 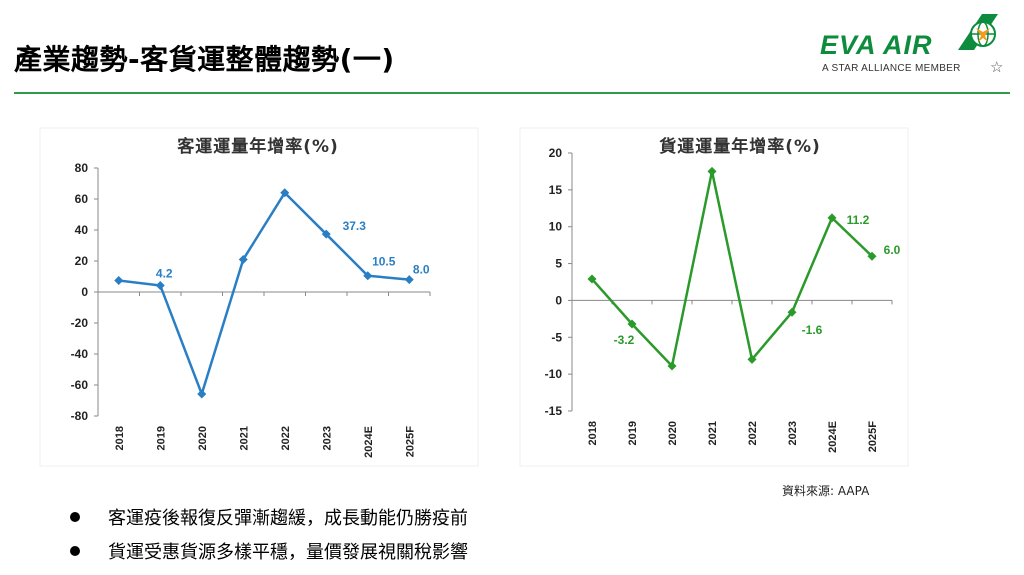 What do you see at coordinates (740, 146) in the screenshot?
I see `chart-title: 貨運運量年增率(%)` at bounding box center [740, 146].